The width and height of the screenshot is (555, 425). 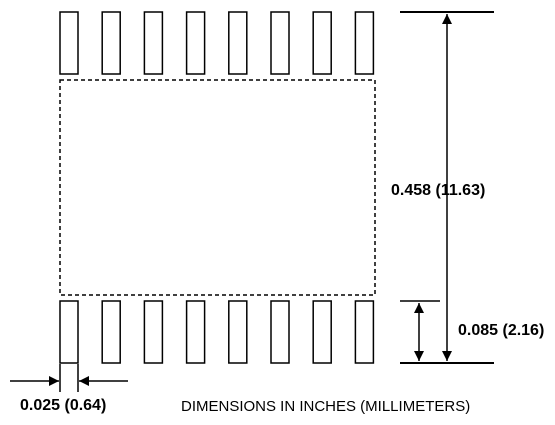 I want to click on units-note: DIMENSIONS IN INCHES (MILLIMETERS), so click(x=325, y=406).